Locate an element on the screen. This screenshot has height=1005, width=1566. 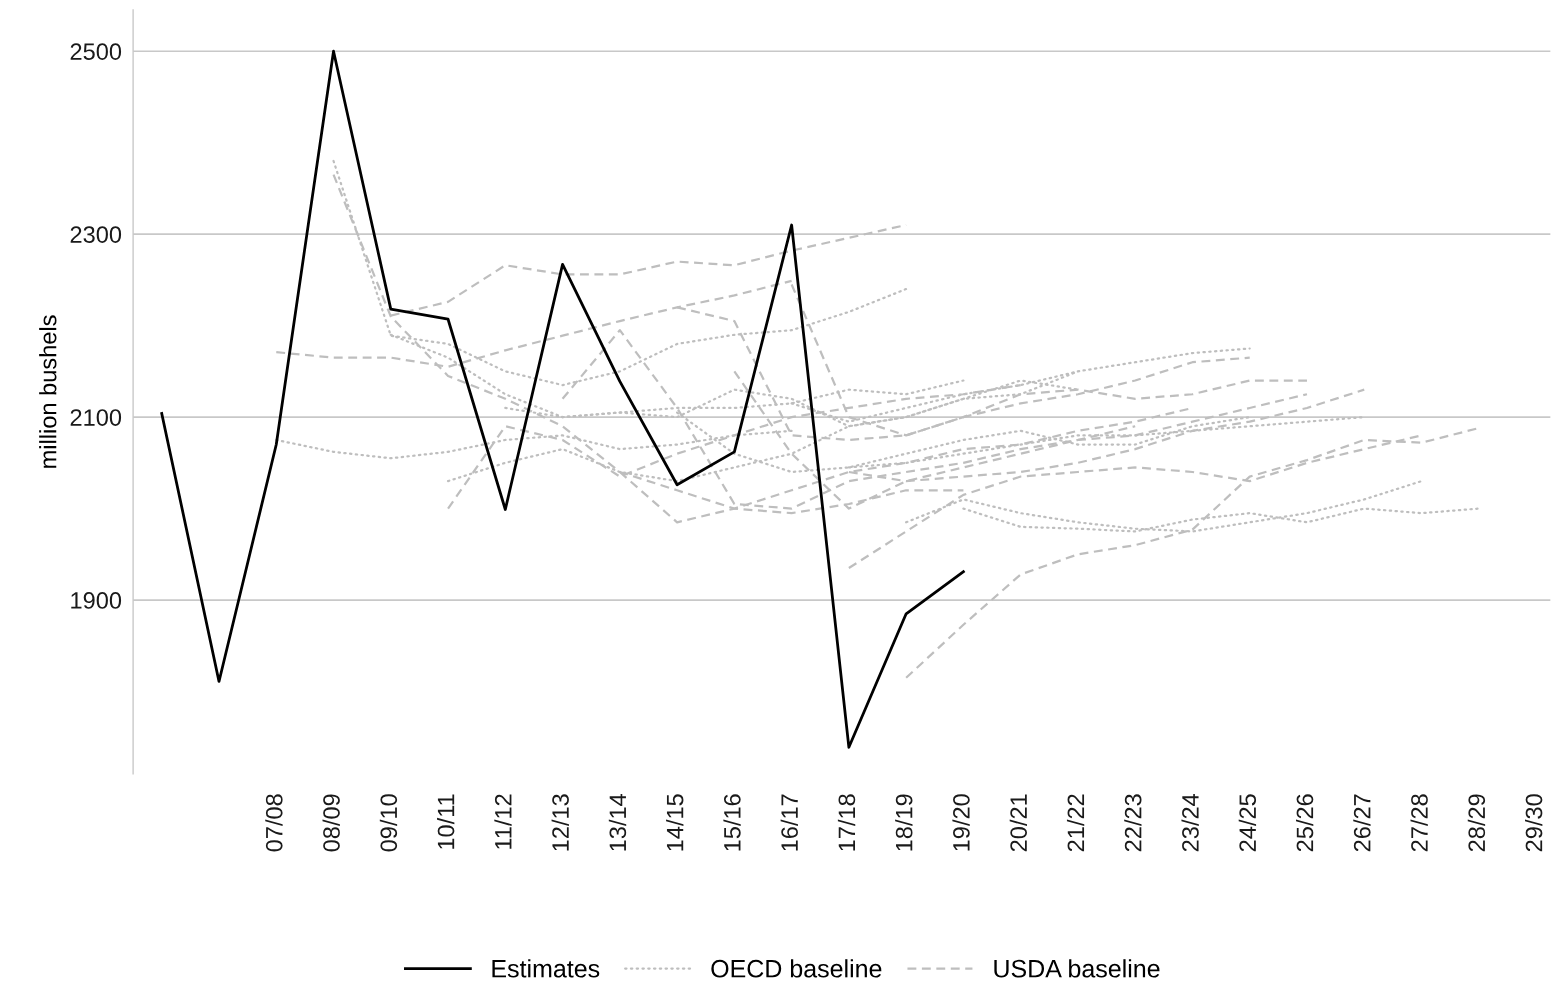
x-tick-label: 29/30 is located at coordinates (1534, 823).